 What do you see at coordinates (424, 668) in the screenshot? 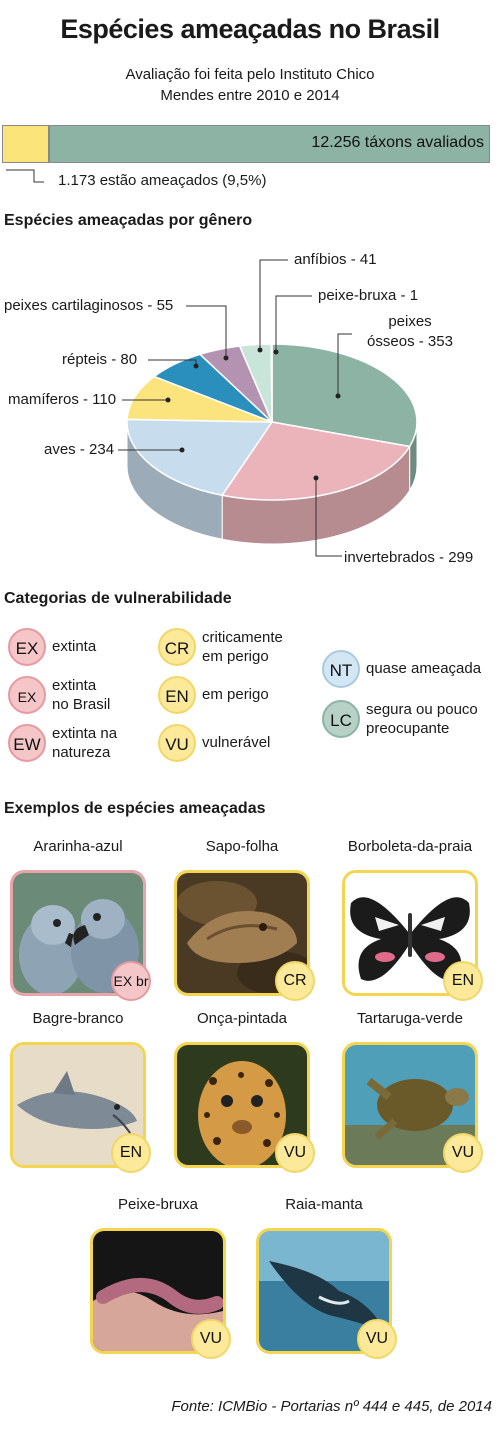
I see `category-label-nt: quase ameaçada` at bounding box center [424, 668].